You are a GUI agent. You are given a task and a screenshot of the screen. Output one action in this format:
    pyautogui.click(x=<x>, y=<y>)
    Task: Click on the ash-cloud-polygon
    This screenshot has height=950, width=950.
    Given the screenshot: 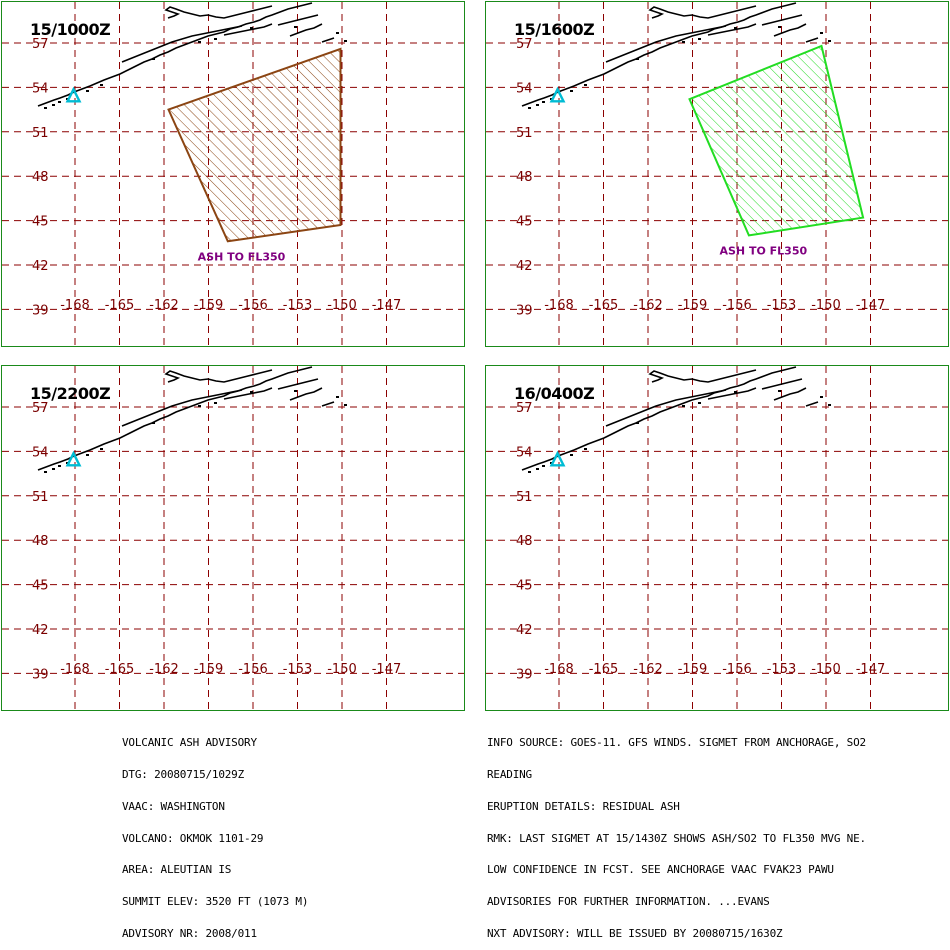 What is the action you would take?
    pyautogui.click(x=254, y=145)
    